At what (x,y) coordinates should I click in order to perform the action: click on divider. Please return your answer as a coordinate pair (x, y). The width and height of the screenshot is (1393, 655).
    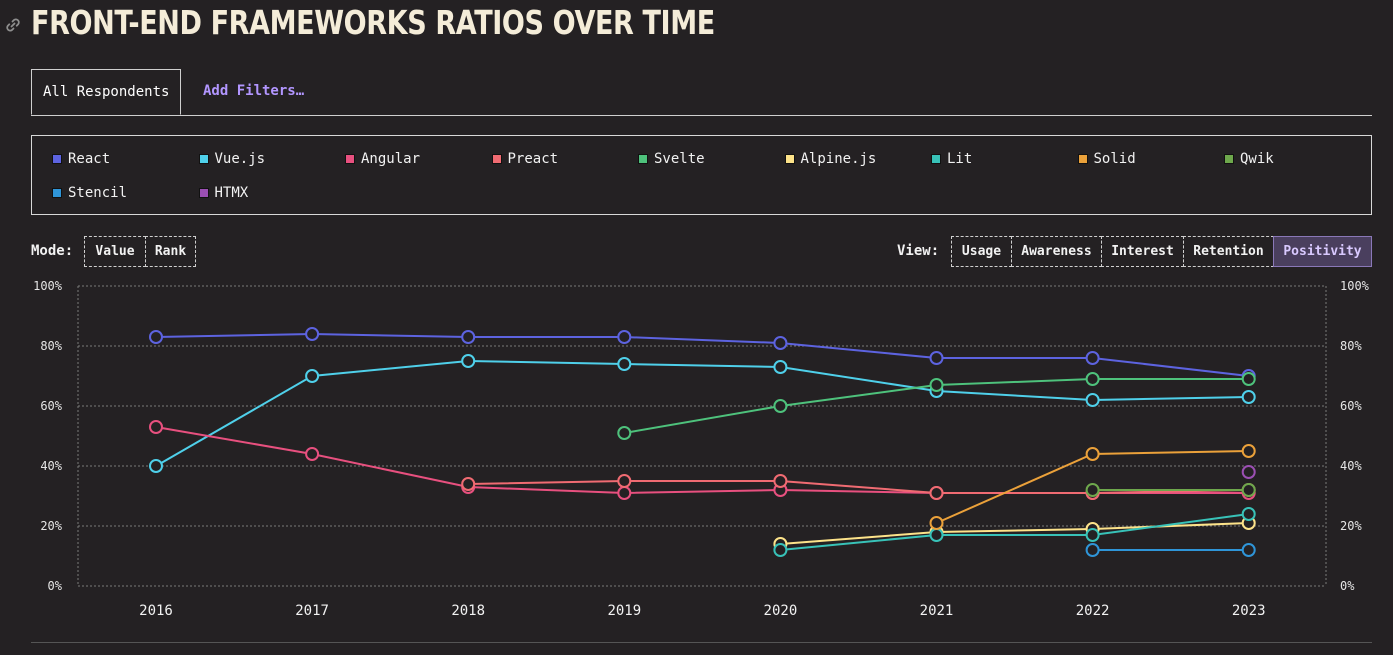
    Looking at the image, I should click on (701, 642).